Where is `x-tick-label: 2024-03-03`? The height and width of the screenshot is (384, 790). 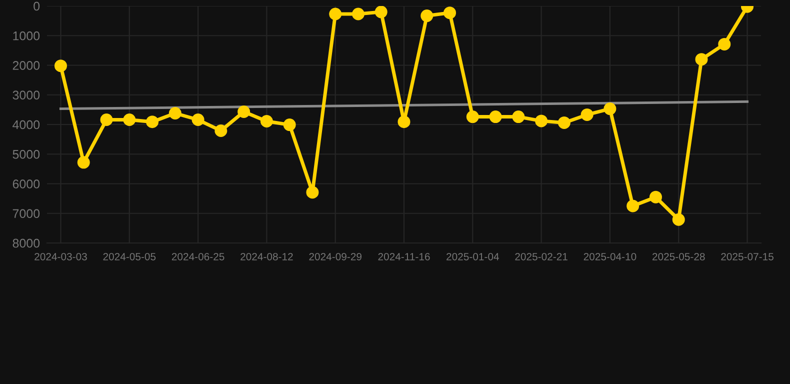 x-tick-label: 2024-03-03 is located at coordinates (60, 256).